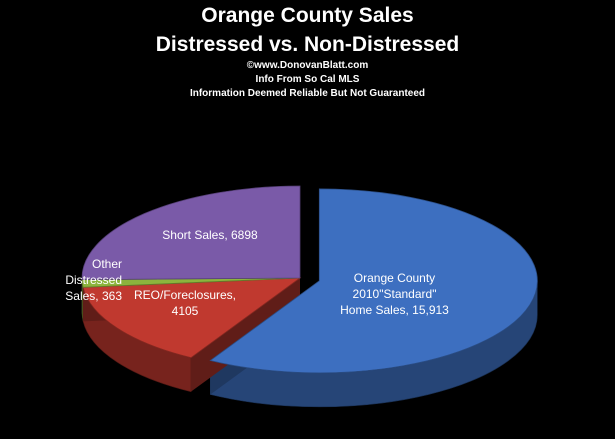 This screenshot has width=615, height=439. What do you see at coordinates (93, 296) in the screenshot?
I see `slice-label-line: Sales, 363` at bounding box center [93, 296].